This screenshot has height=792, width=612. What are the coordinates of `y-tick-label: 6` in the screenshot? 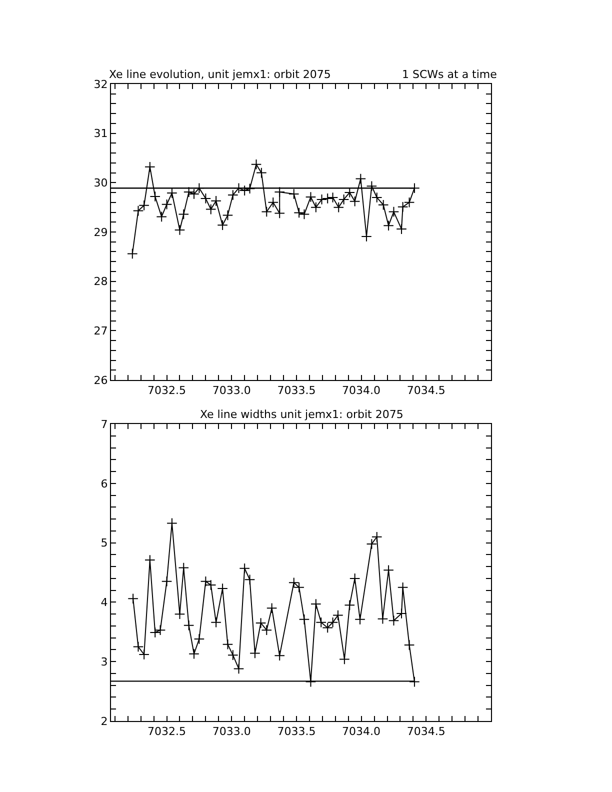 It's located at (104, 483).